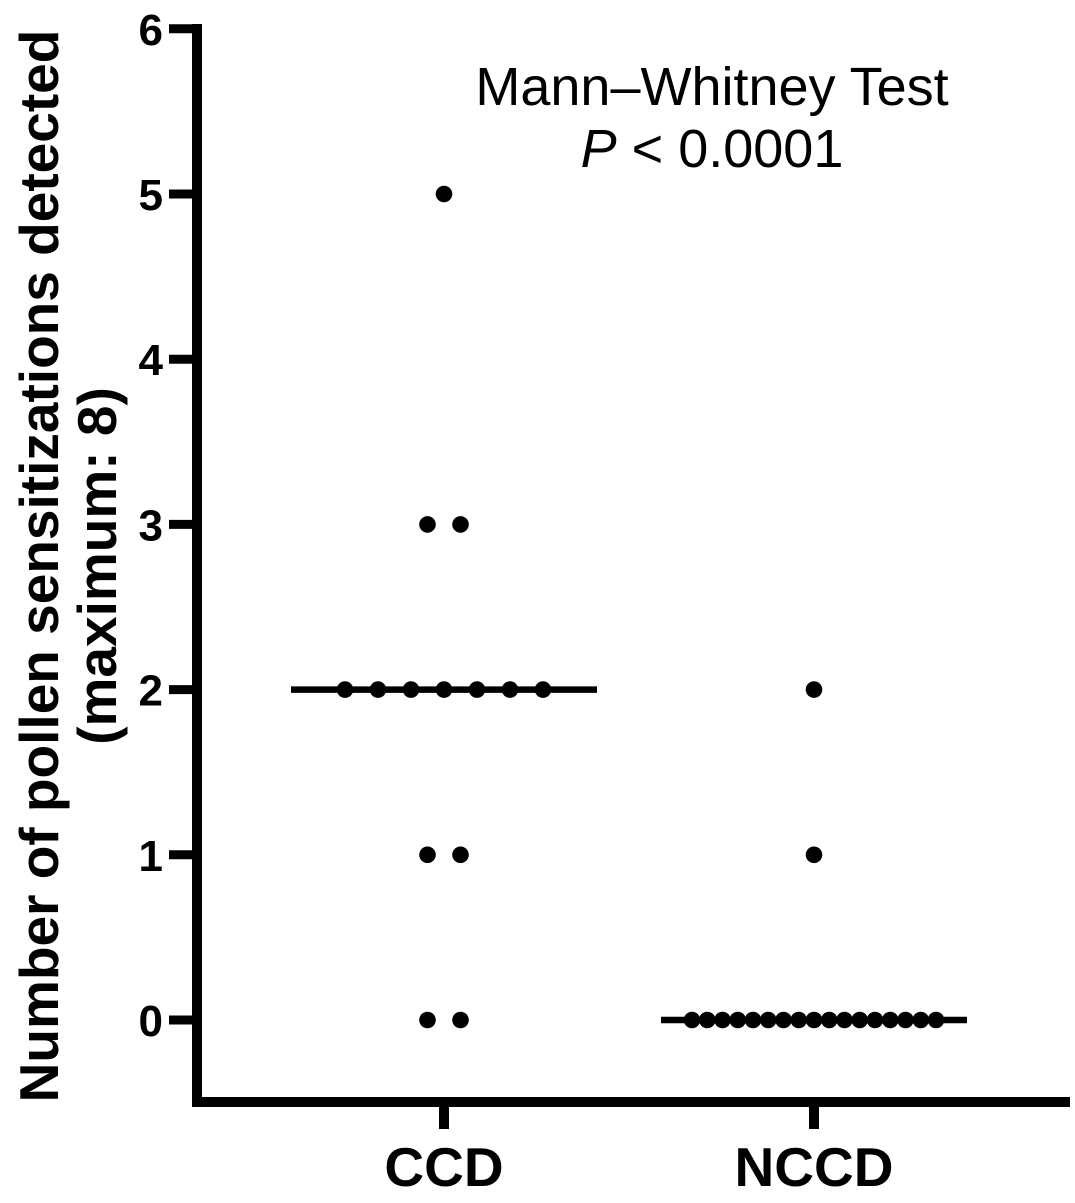  Describe the element at coordinates (39, 566) in the screenshot. I see `y-axis-title-line1: Number of pollen sensitizations detected` at that location.